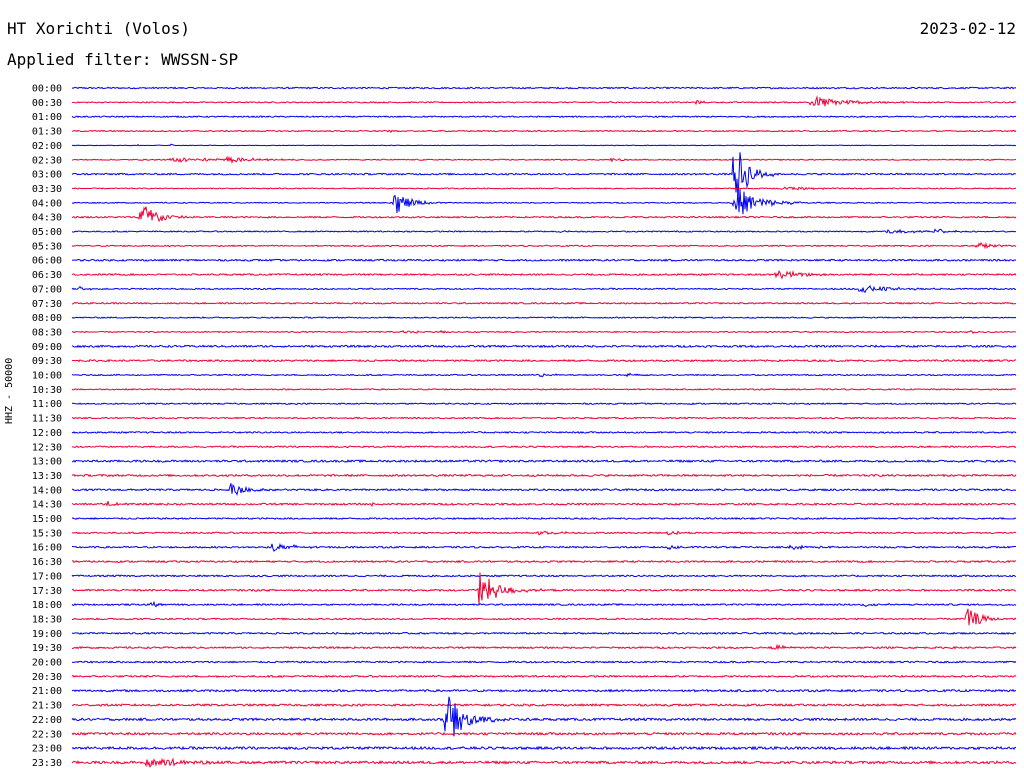  I want to click on time-tick-label: 11:30, so click(47, 419).